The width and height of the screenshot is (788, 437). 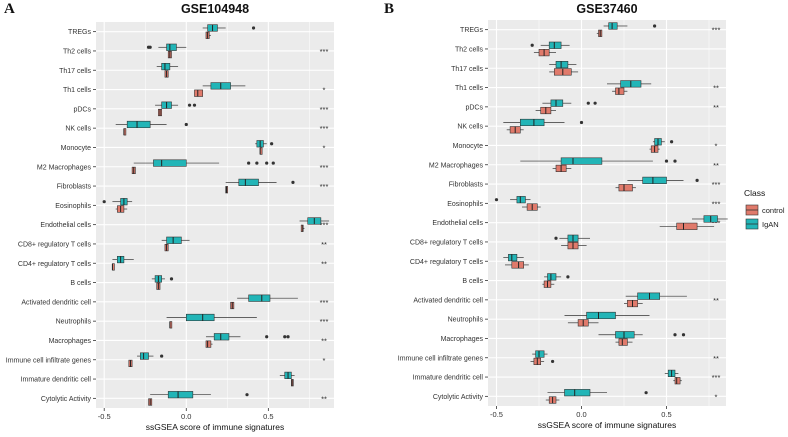 What do you see at coordinates (469, 88) in the screenshot?
I see `p1-category-label: Th1 cells` at bounding box center [469, 88].